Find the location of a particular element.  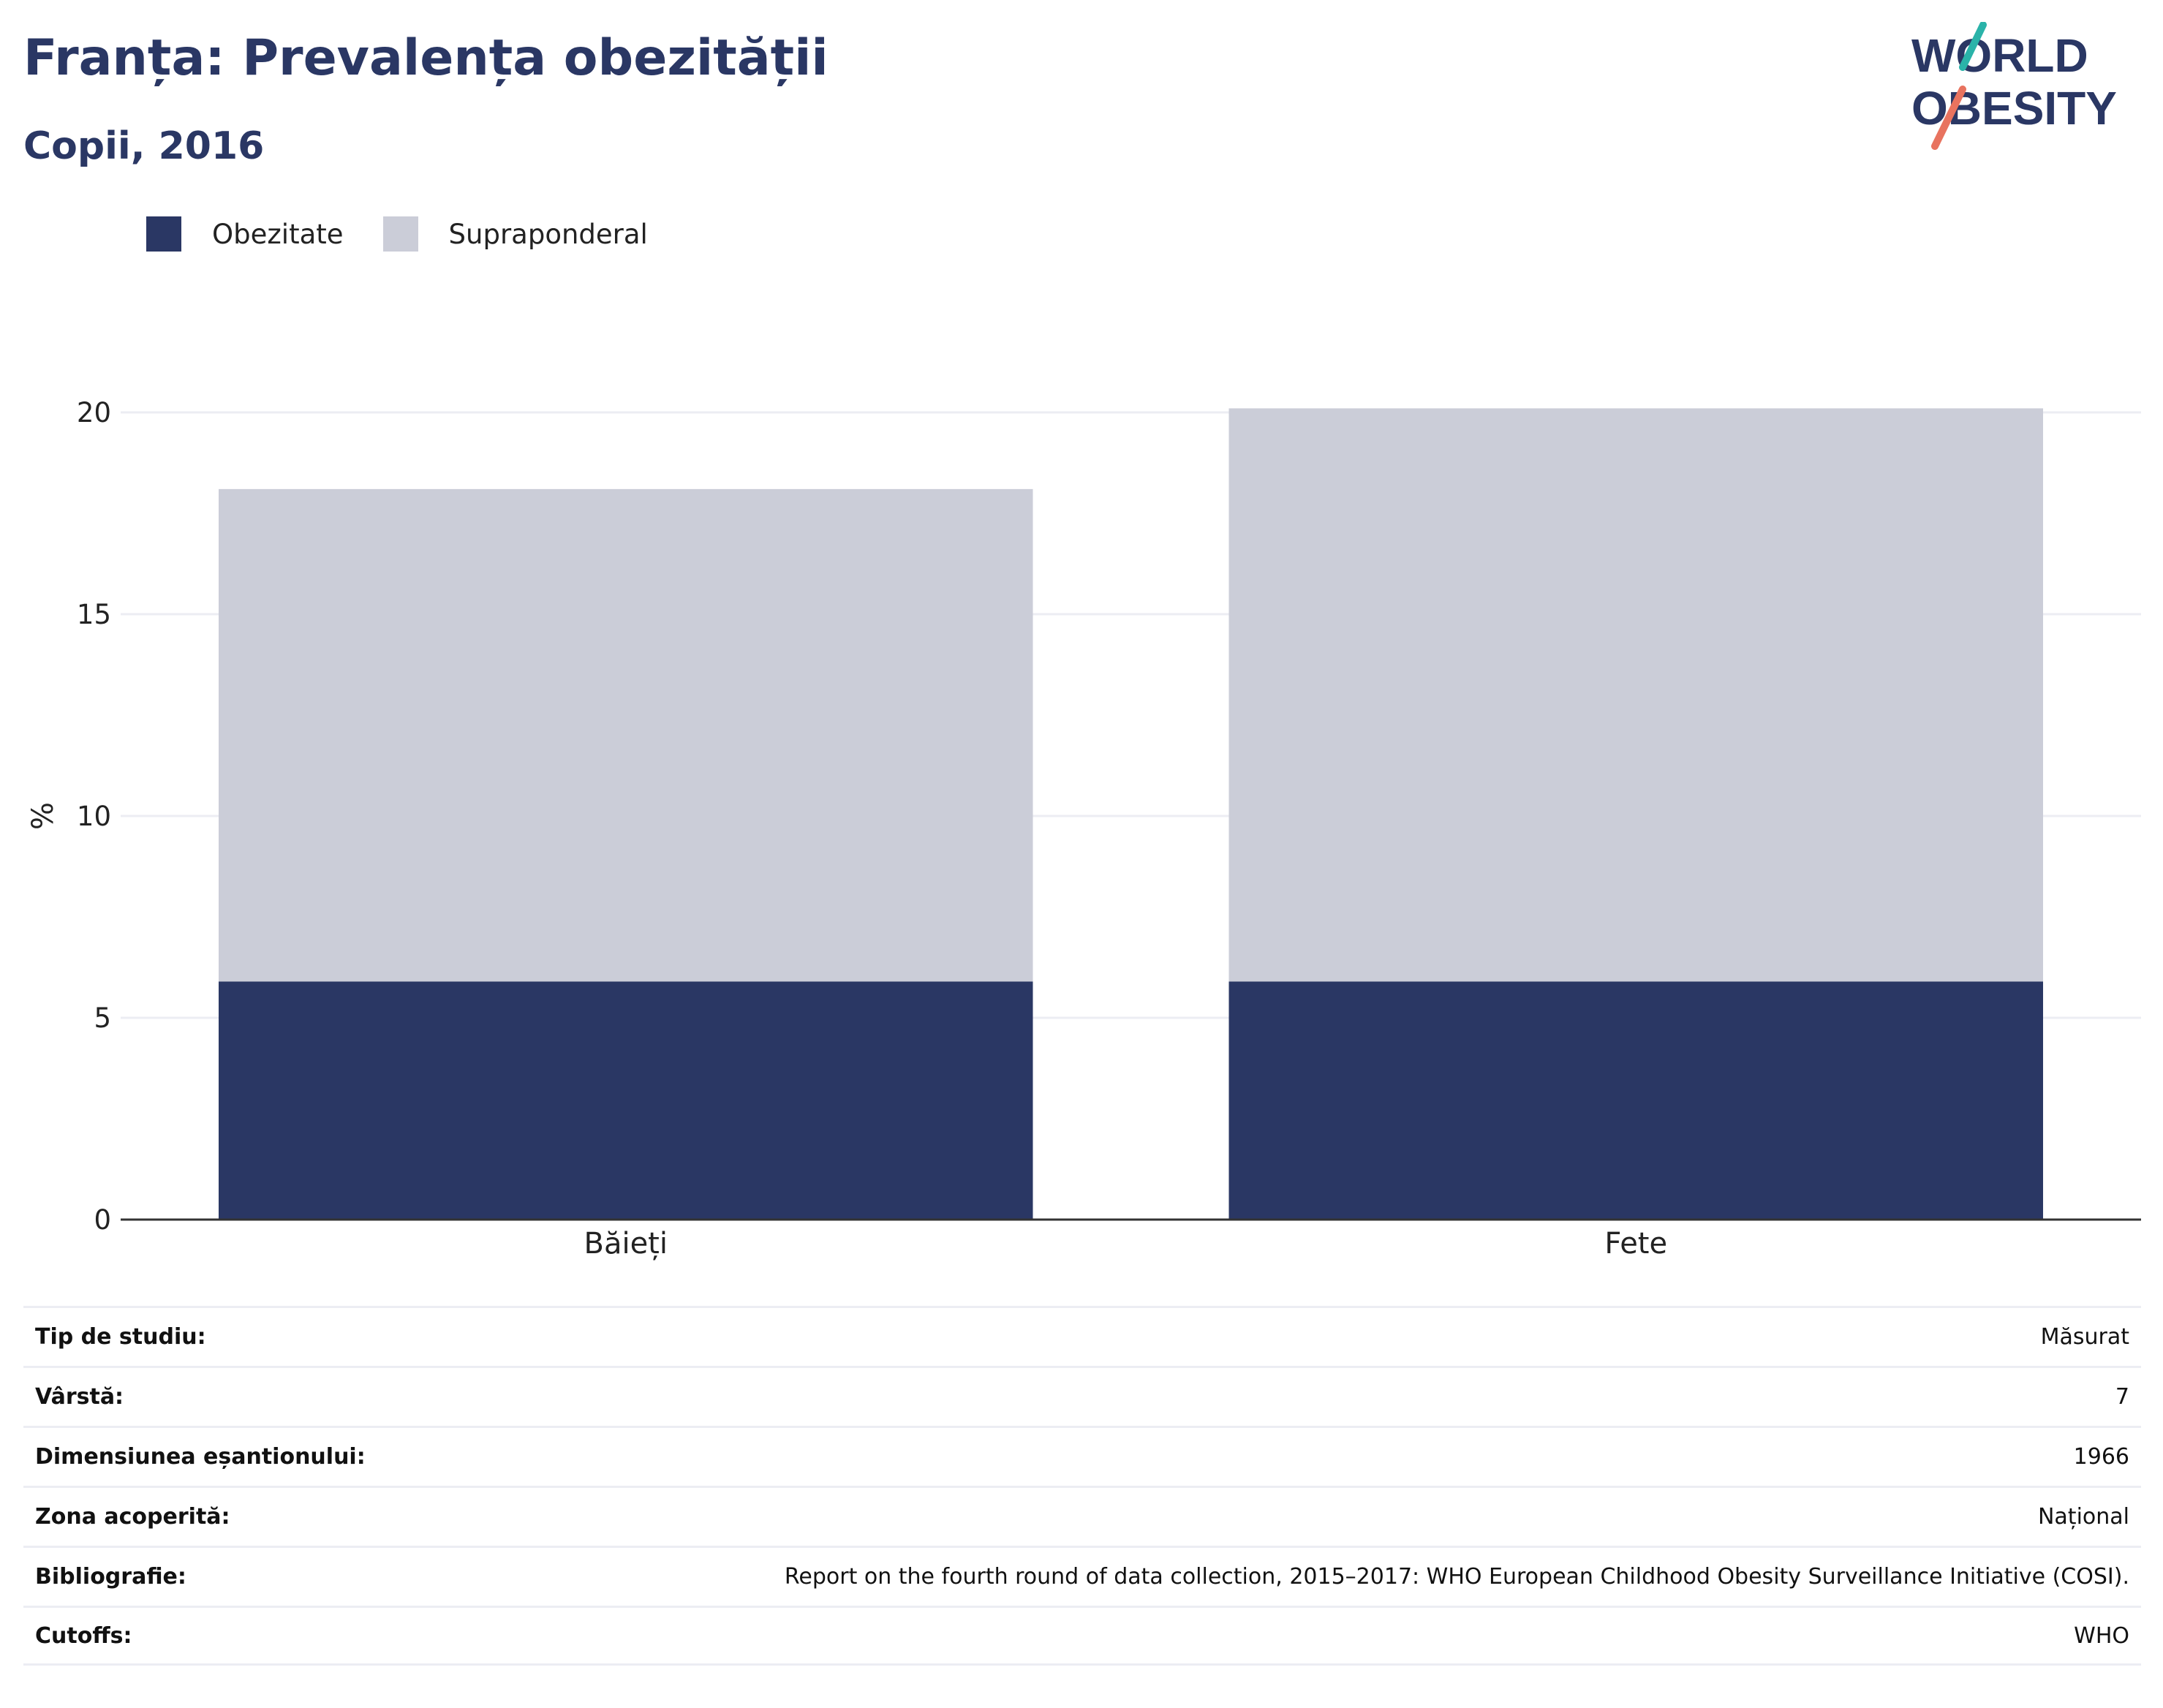

meta-key: Cutoffs: is located at coordinates (84, 1635).